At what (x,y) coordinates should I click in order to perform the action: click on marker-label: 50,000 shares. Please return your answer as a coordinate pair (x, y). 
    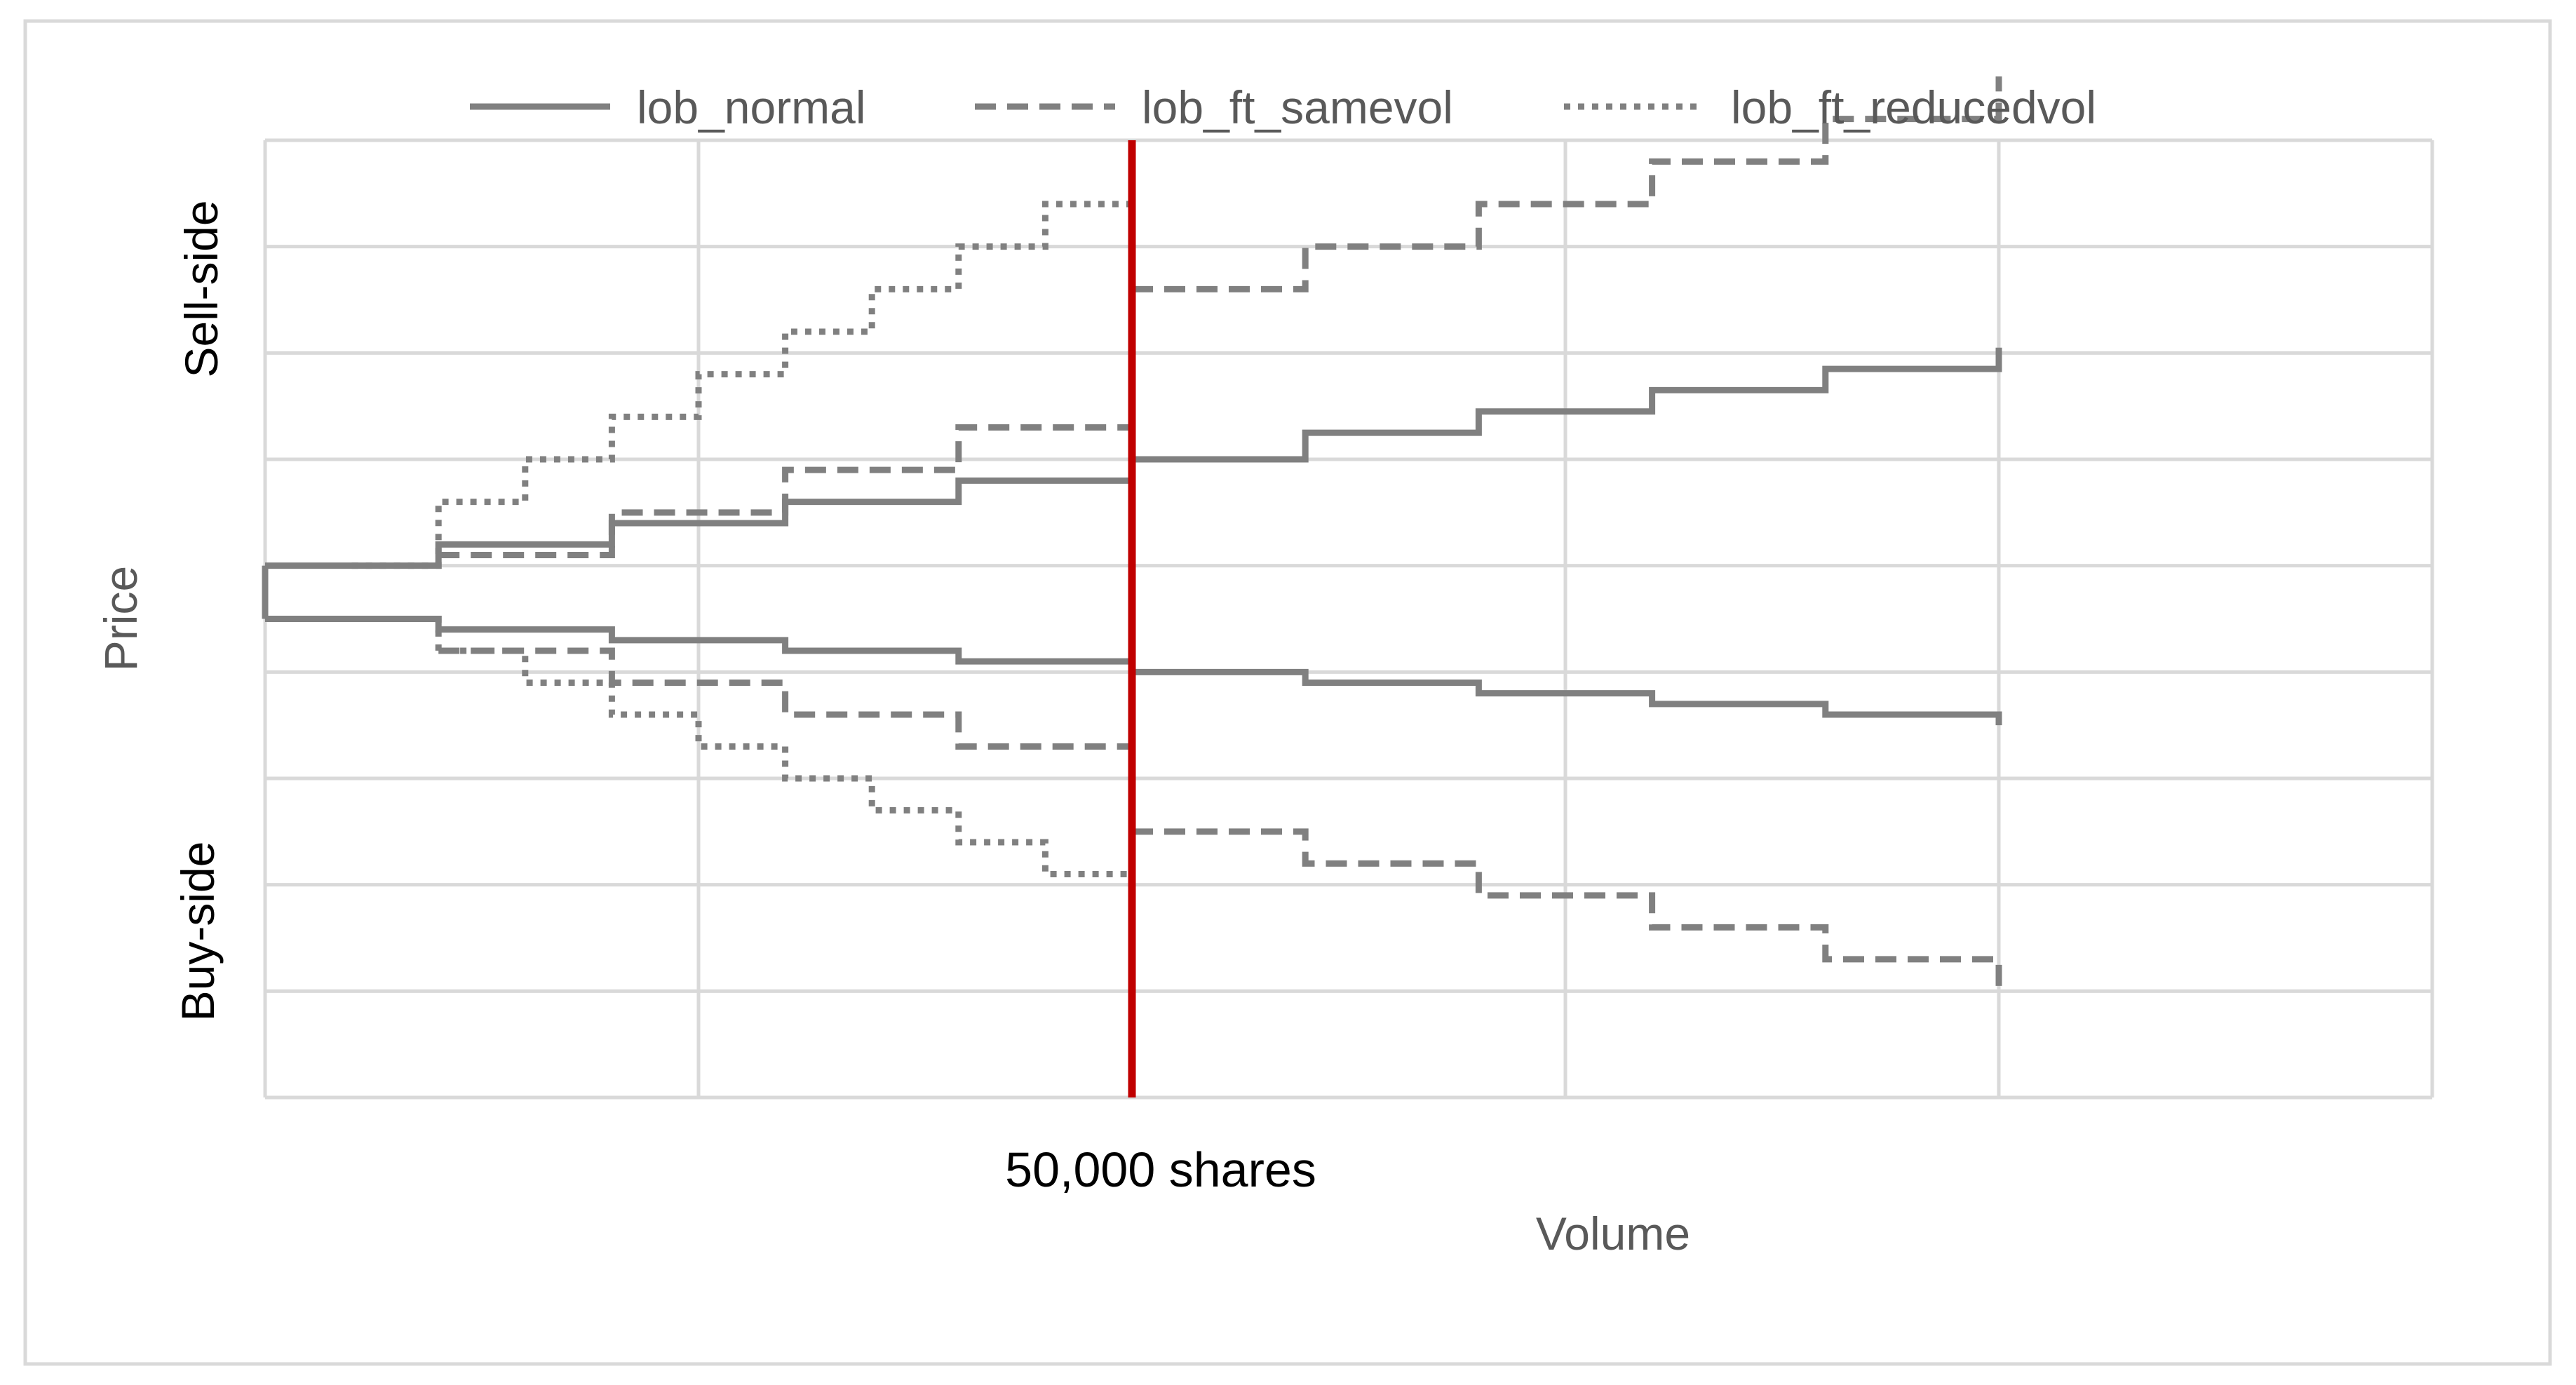
    Looking at the image, I should click on (1160, 1169).